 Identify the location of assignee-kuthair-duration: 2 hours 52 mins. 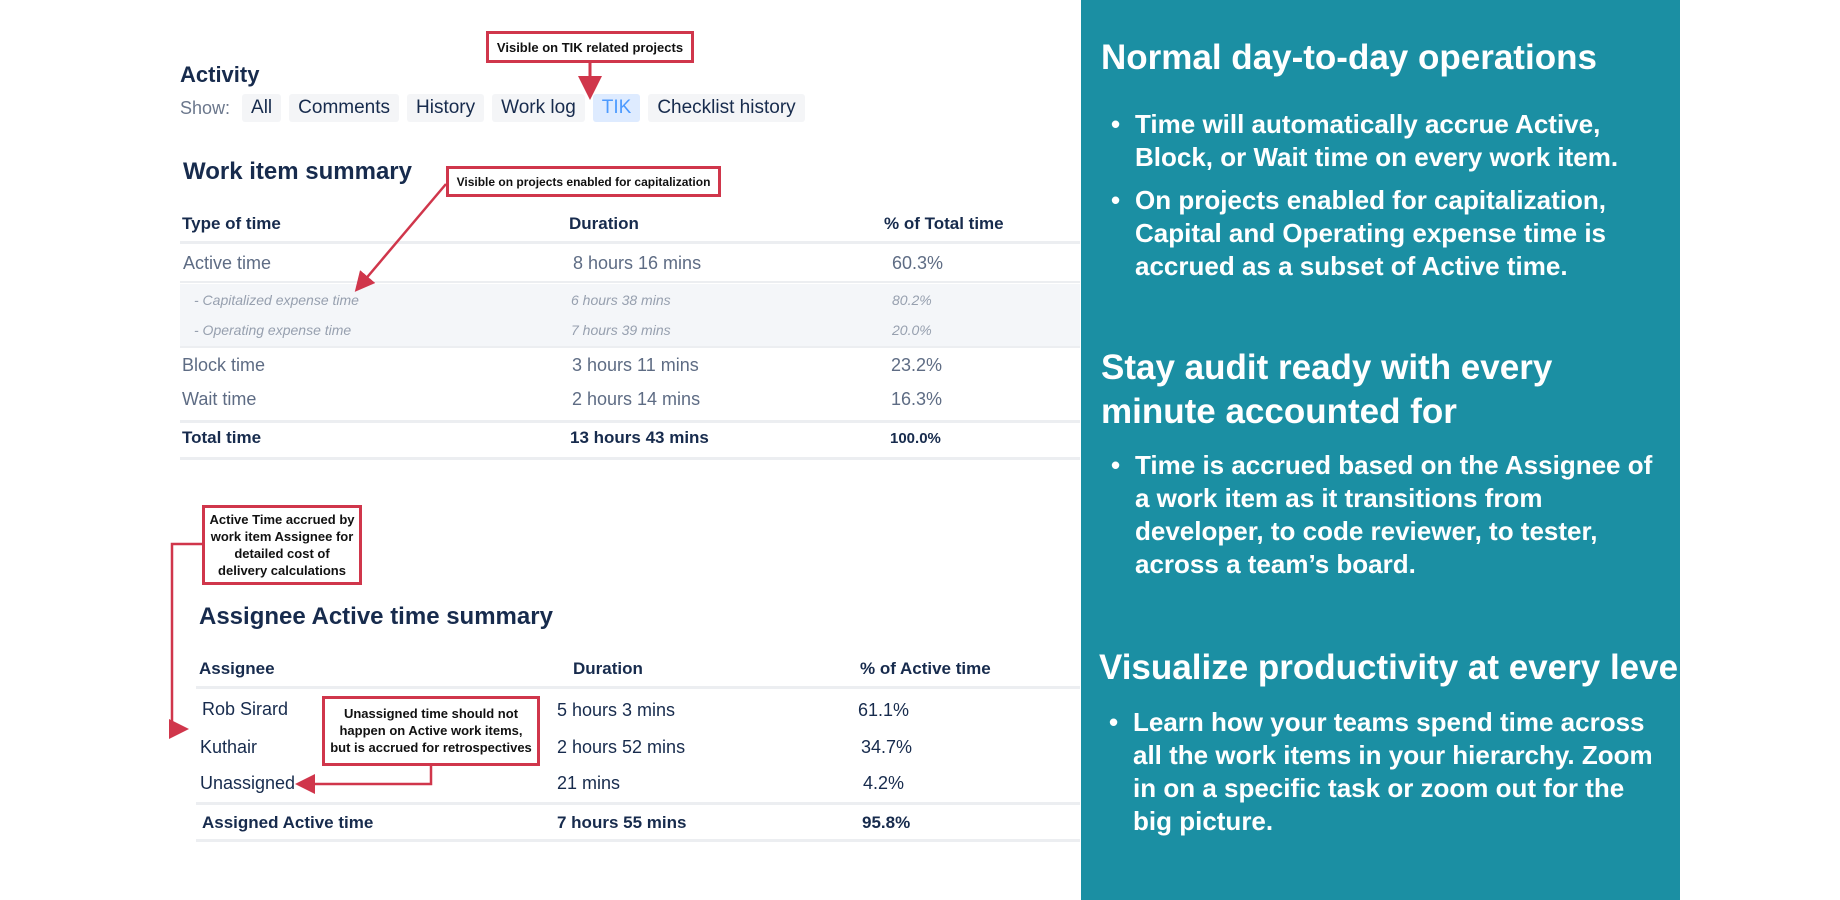
(621, 747).